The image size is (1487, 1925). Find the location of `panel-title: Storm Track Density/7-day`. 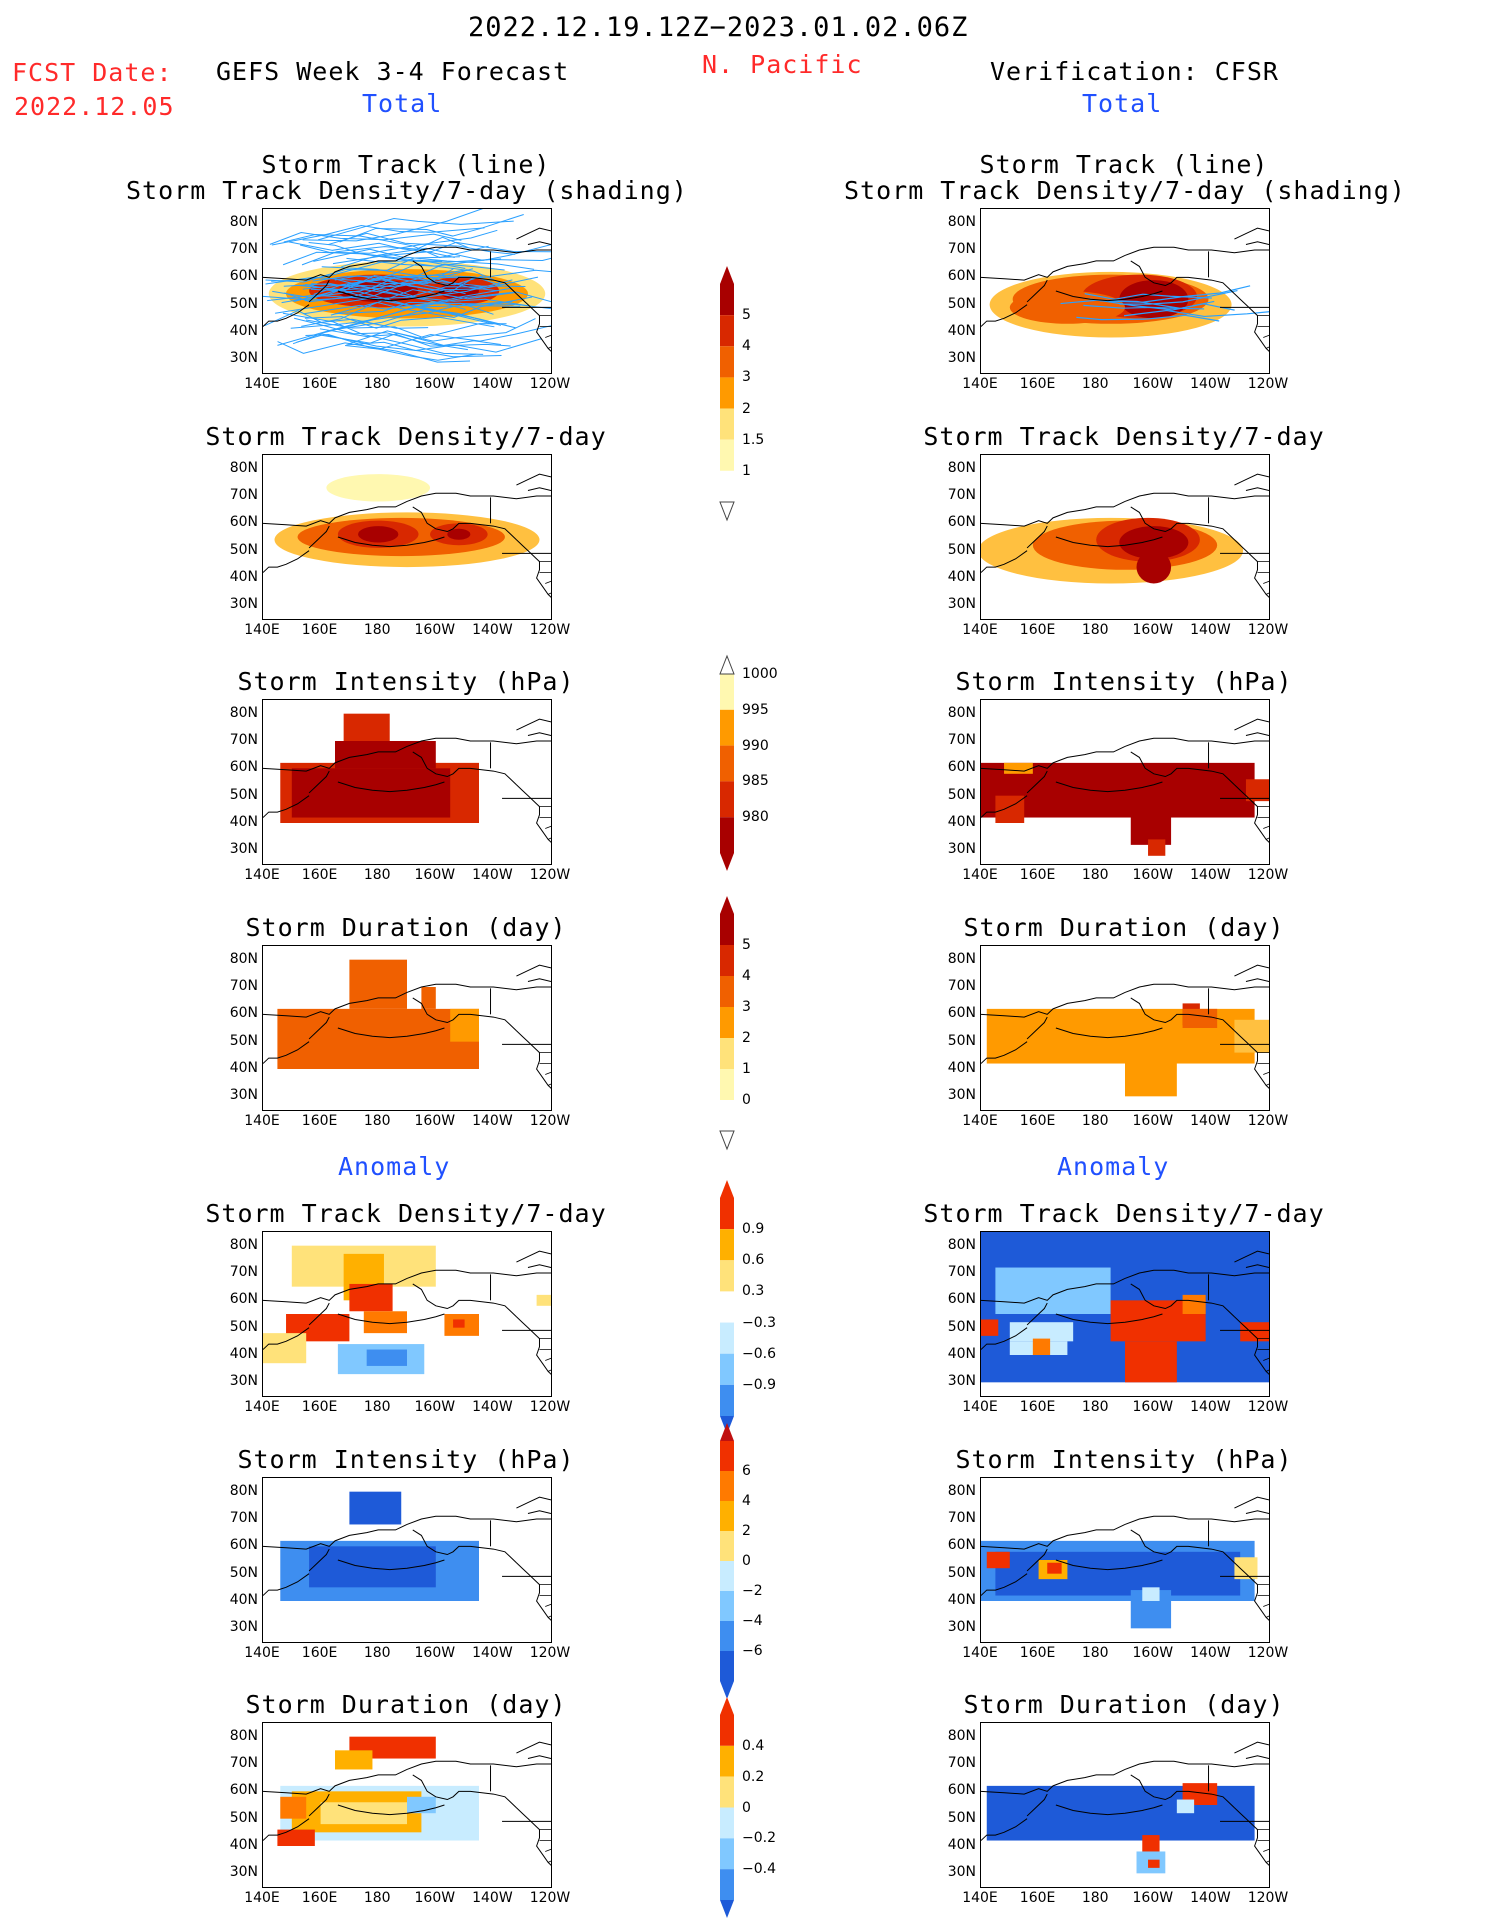

panel-title: Storm Track Density/7-day is located at coordinates (406, 1213).